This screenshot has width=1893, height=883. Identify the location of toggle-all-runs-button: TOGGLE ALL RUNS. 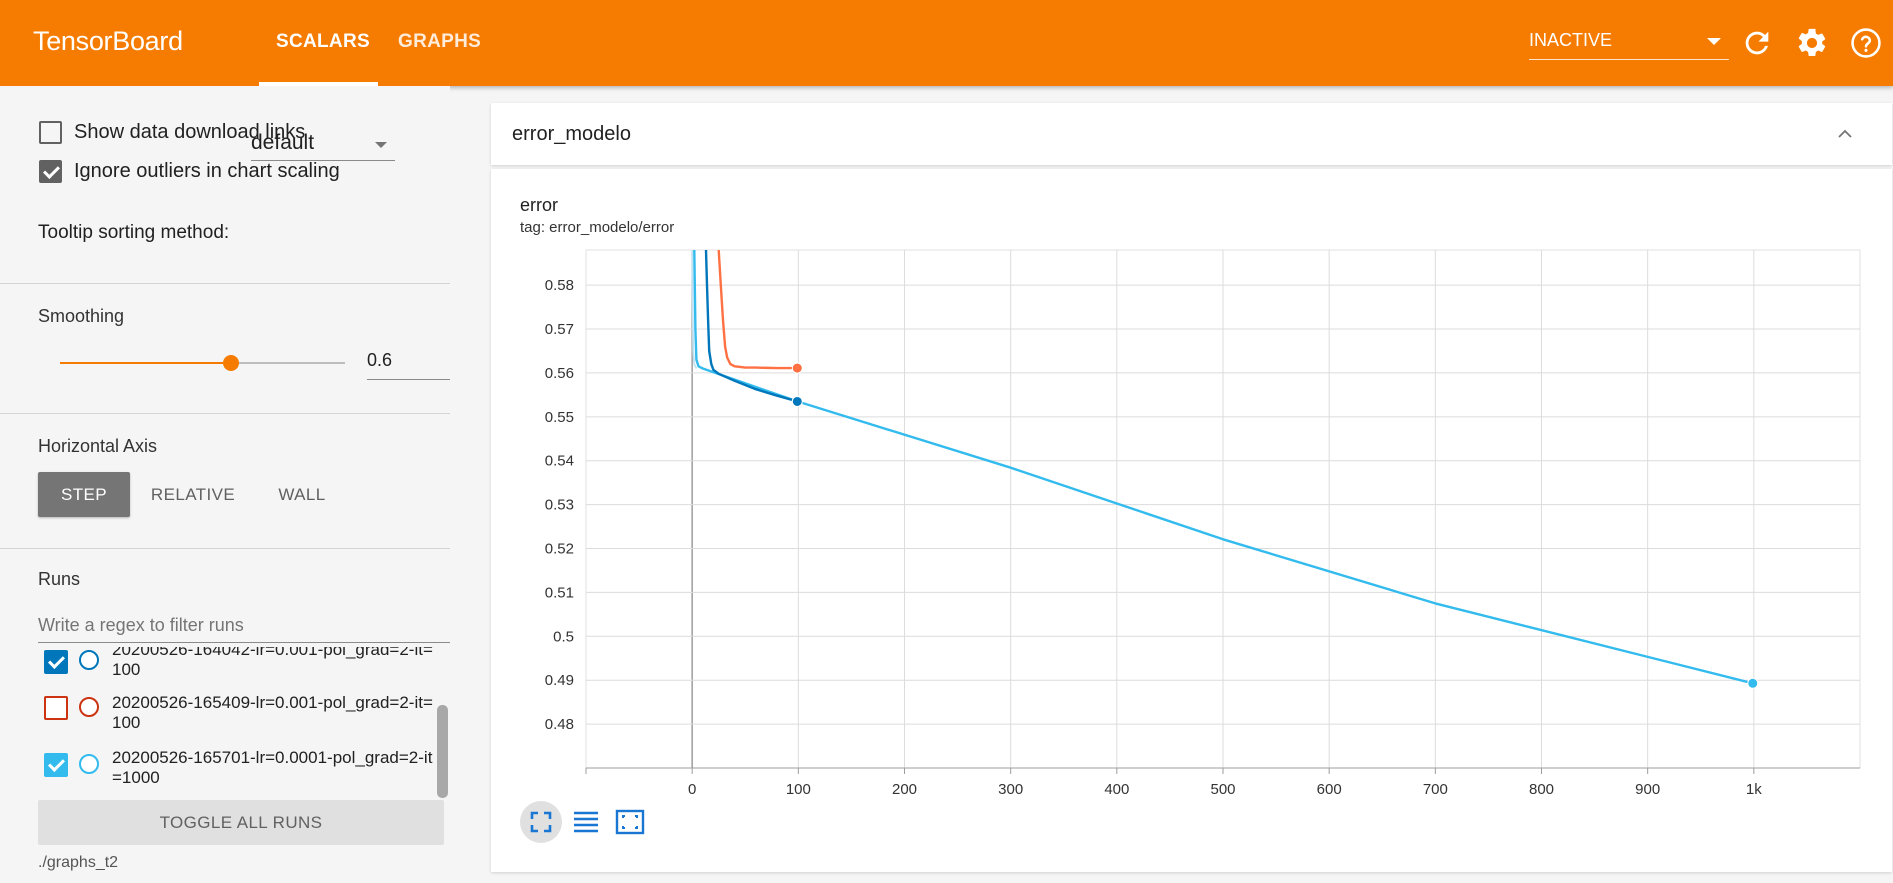
(241, 822).